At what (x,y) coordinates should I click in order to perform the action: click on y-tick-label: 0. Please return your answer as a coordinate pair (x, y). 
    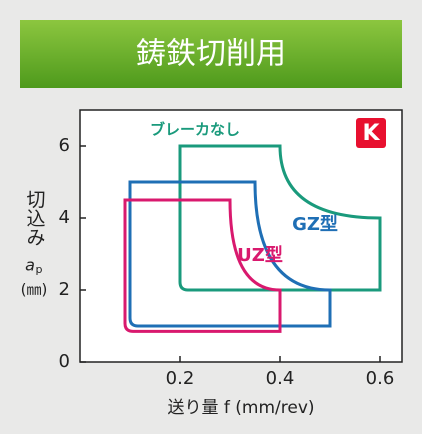
    Looking at the image, I should click on (64, 361).